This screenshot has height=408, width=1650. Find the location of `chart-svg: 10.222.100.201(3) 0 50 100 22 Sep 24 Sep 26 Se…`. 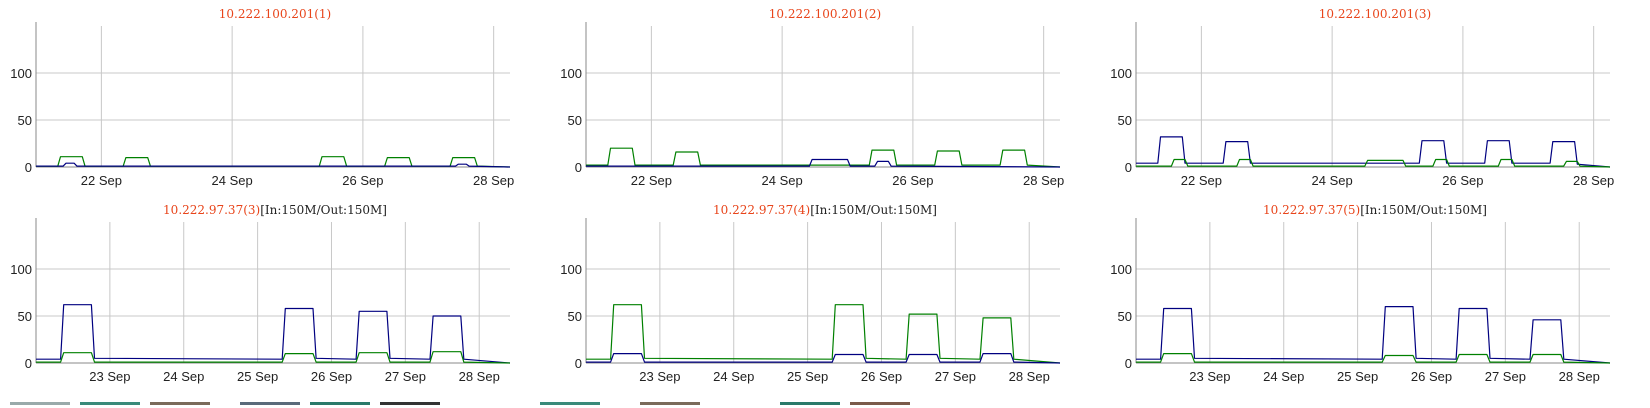

chart-svg: 10.222.100.201(3) 0 50 100 22 Sep 24 Sep 26 Se… is located at coordinates (1362, 97).